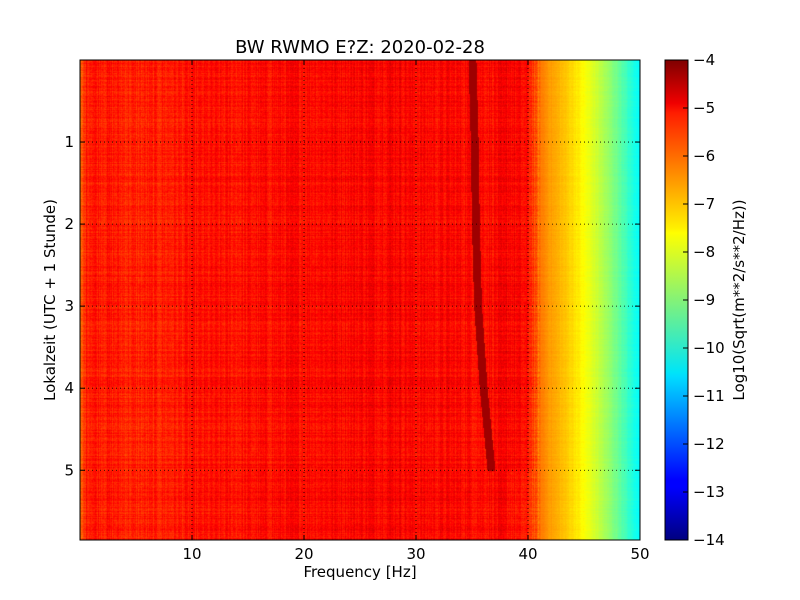 Image resolution: width=800 pixels, height=600 pixels. I want to click on colorbar-axis: −4 −5 −6 −7 −8 −9 −10 −11 −12 −13 −14, so click(704, 300).